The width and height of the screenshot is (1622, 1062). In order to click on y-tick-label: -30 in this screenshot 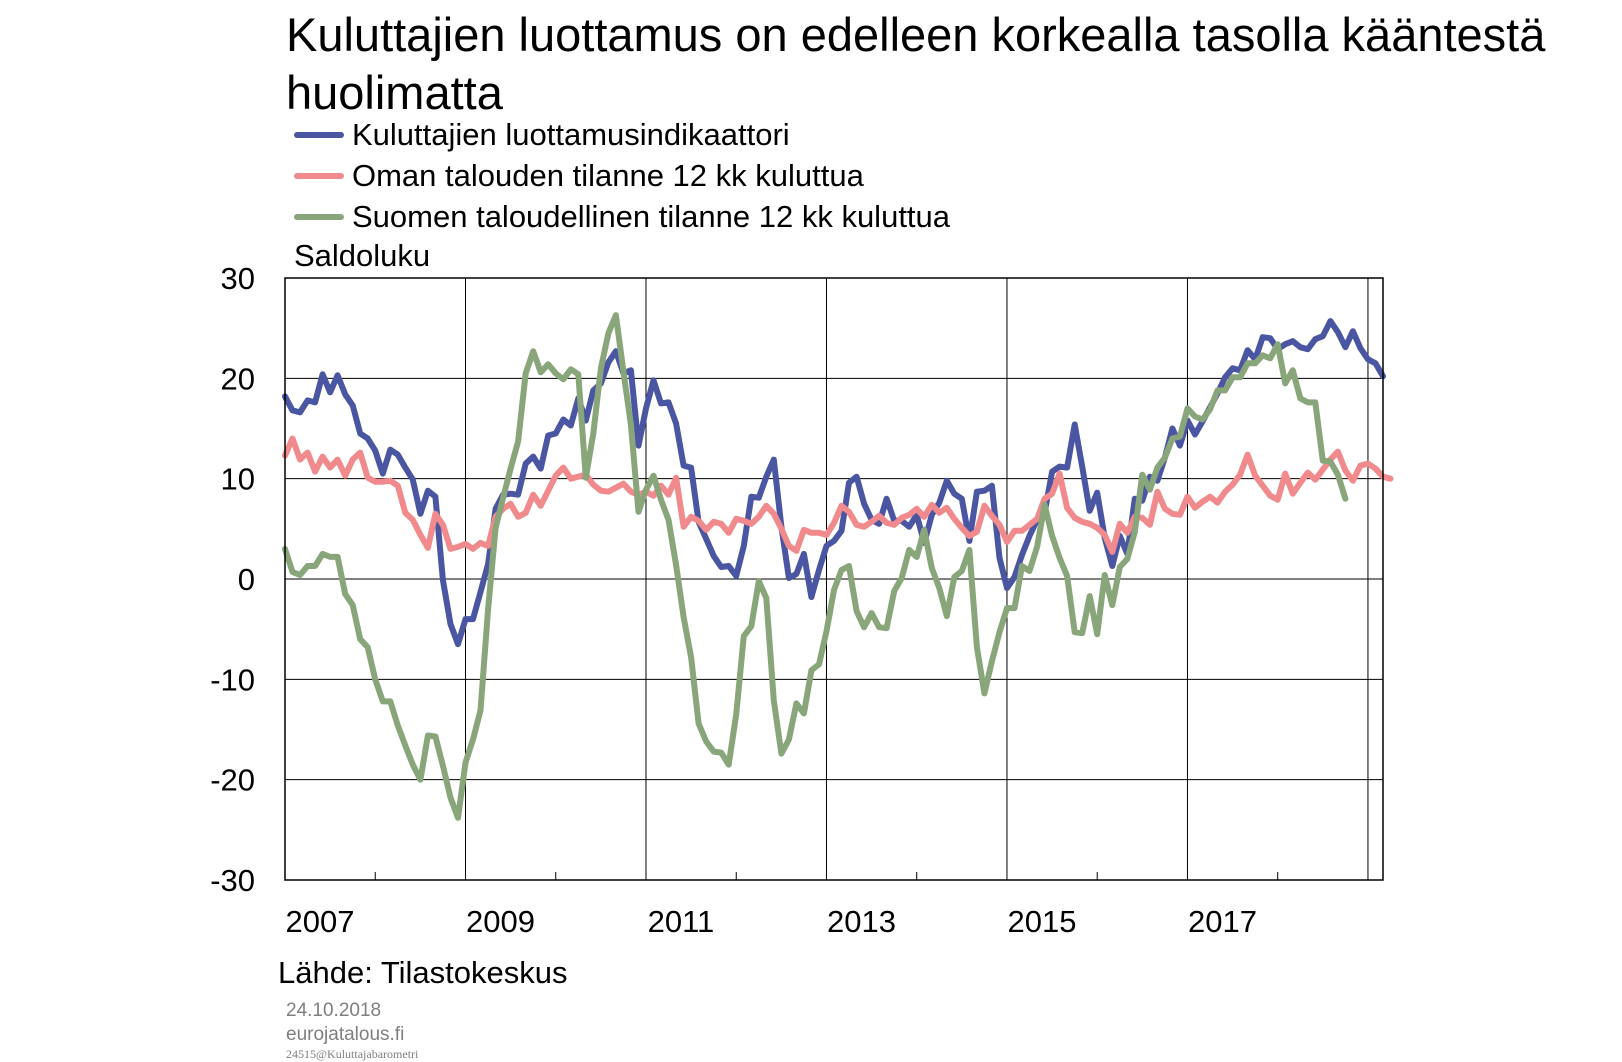, I will do `click(232, 880)`.